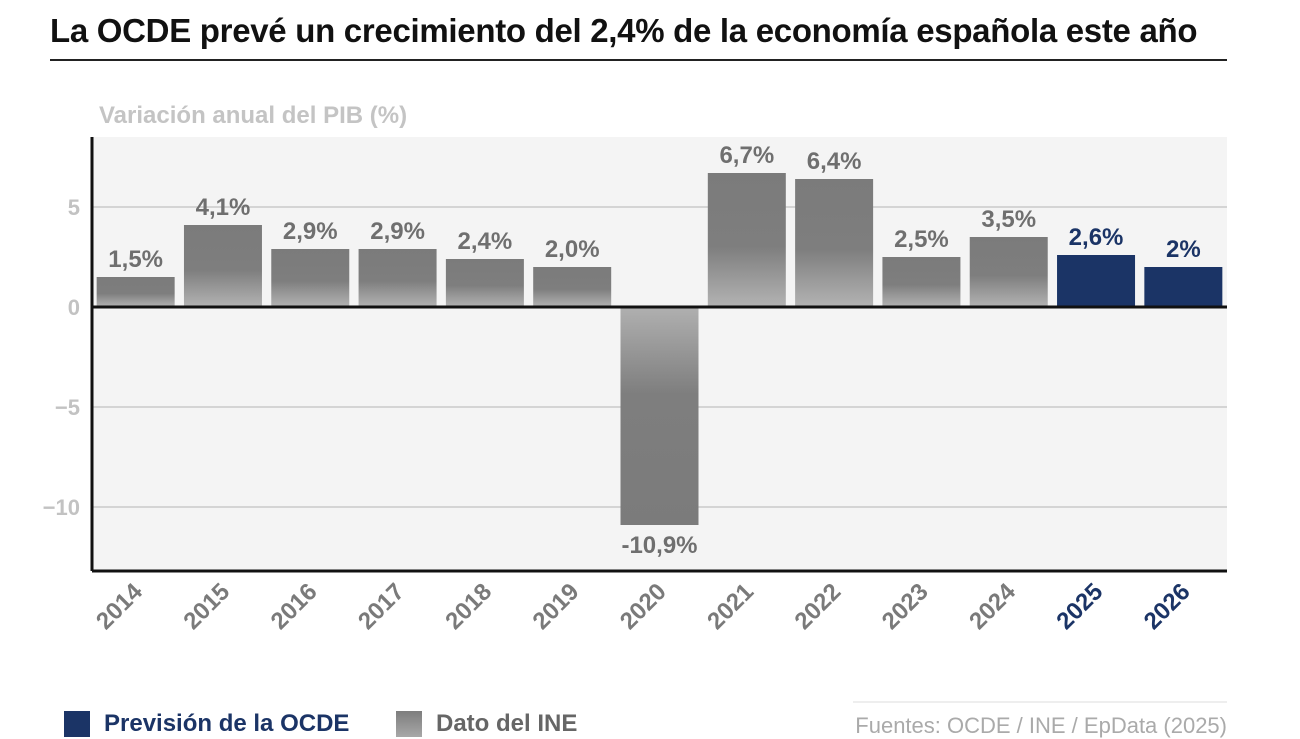 The image size is (1300, 739). What do you see at coordinates (61, 507) in the screenshot?
I see `y-tick-label: −10` at bounding box center [61, 507].